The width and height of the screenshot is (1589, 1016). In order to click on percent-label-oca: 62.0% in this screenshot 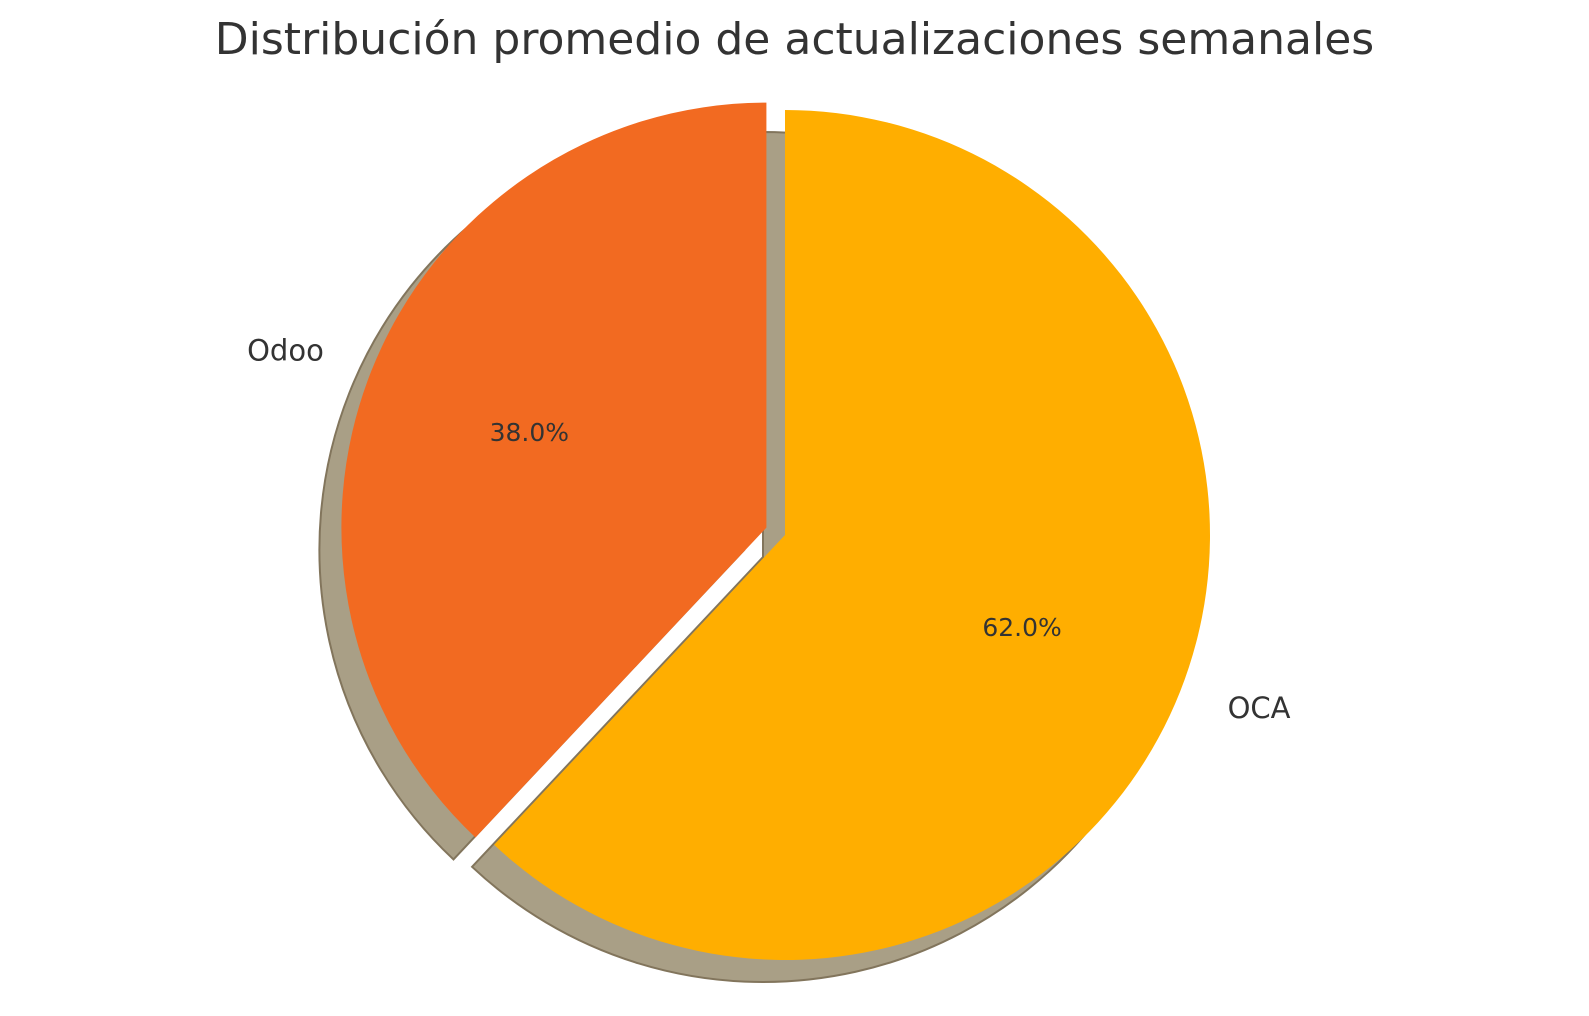, I will do `click(1021, 627)`.